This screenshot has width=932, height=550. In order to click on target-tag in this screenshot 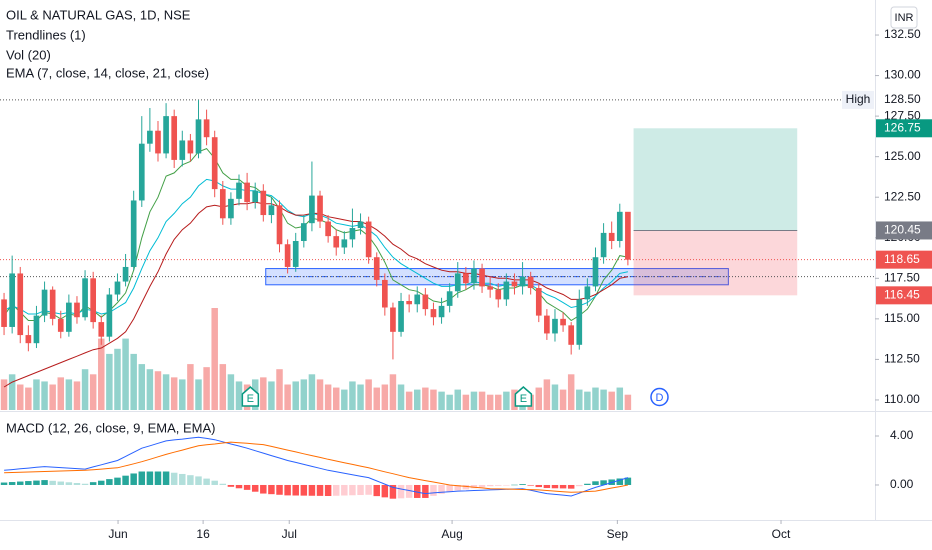, I will do `click(904, 128)`.